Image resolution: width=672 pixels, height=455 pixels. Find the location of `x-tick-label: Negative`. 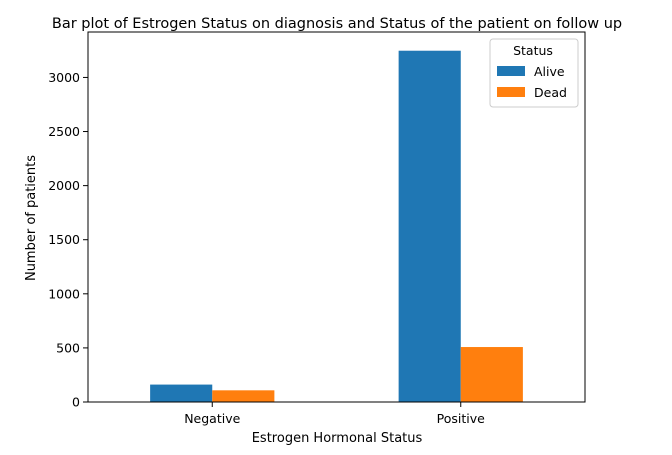

x-tick-label: Negative is located at coordinates (212, 418).